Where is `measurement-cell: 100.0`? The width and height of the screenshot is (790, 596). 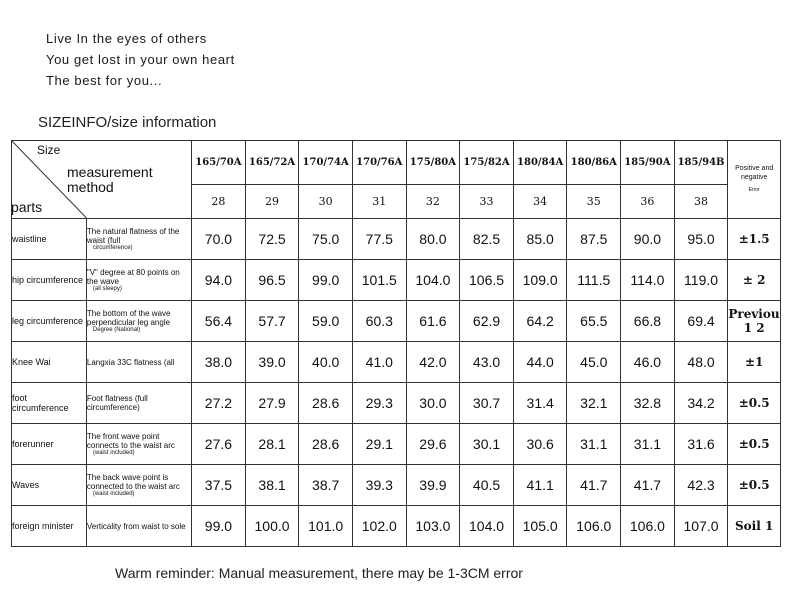
measurement-cell: 100.0 is located at coordinates (272, 526).